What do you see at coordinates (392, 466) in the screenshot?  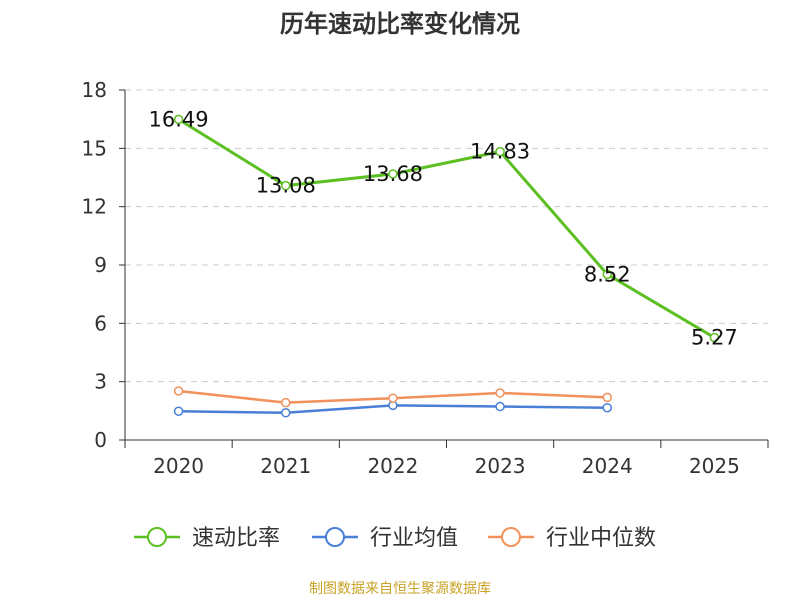 I see `x-tick-label: 2022` at bounding box center [392, 466].